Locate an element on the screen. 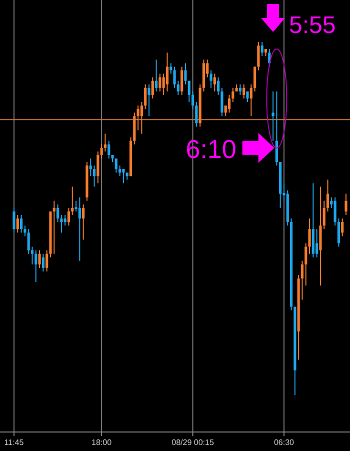 The height and width of the screenshot is (451, 350). x-tick-label: 18:00 is located at coordinates (102, 442).